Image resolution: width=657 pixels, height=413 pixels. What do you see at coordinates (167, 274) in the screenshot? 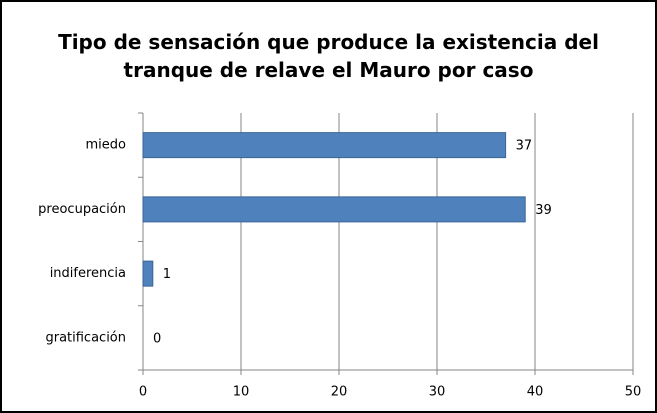
I see `data-label: 1` at bounding box center [167, 274].